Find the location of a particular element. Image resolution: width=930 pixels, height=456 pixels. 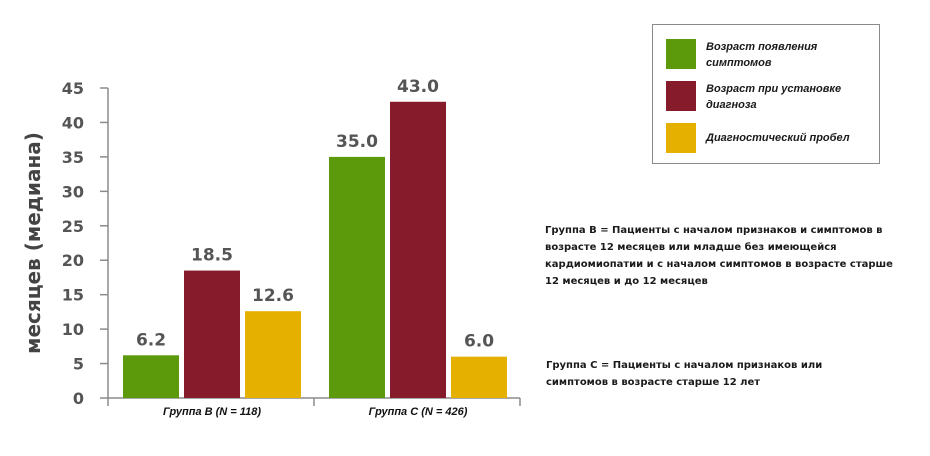

legend-swatch-diagnostic-gap is located at coordinates (681, 138).